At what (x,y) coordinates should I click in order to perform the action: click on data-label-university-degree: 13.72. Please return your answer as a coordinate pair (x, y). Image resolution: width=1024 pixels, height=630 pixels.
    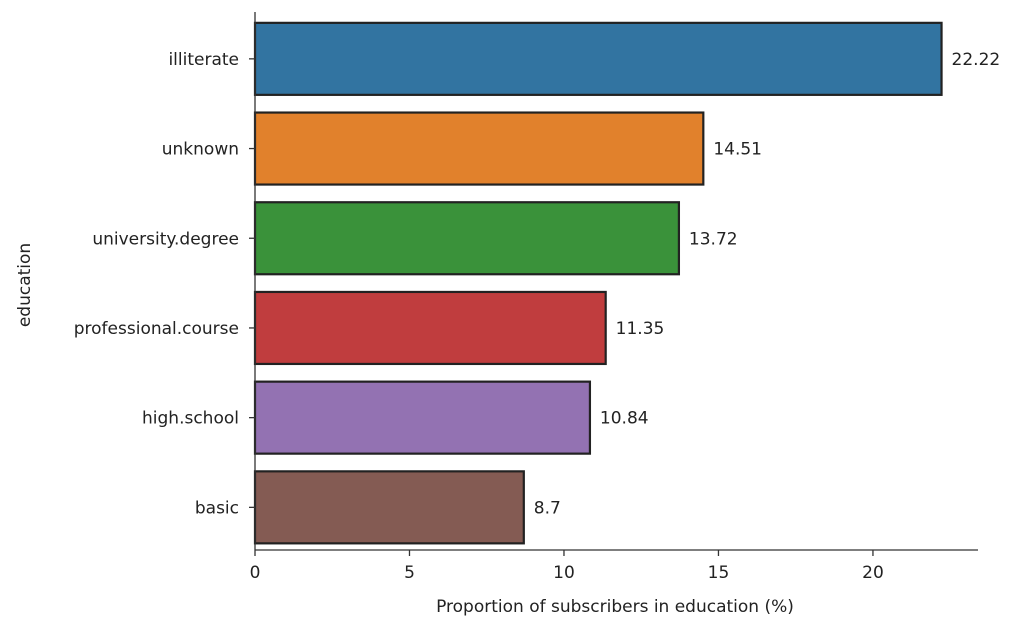
    Looking at the image, I should click on (713, 239).